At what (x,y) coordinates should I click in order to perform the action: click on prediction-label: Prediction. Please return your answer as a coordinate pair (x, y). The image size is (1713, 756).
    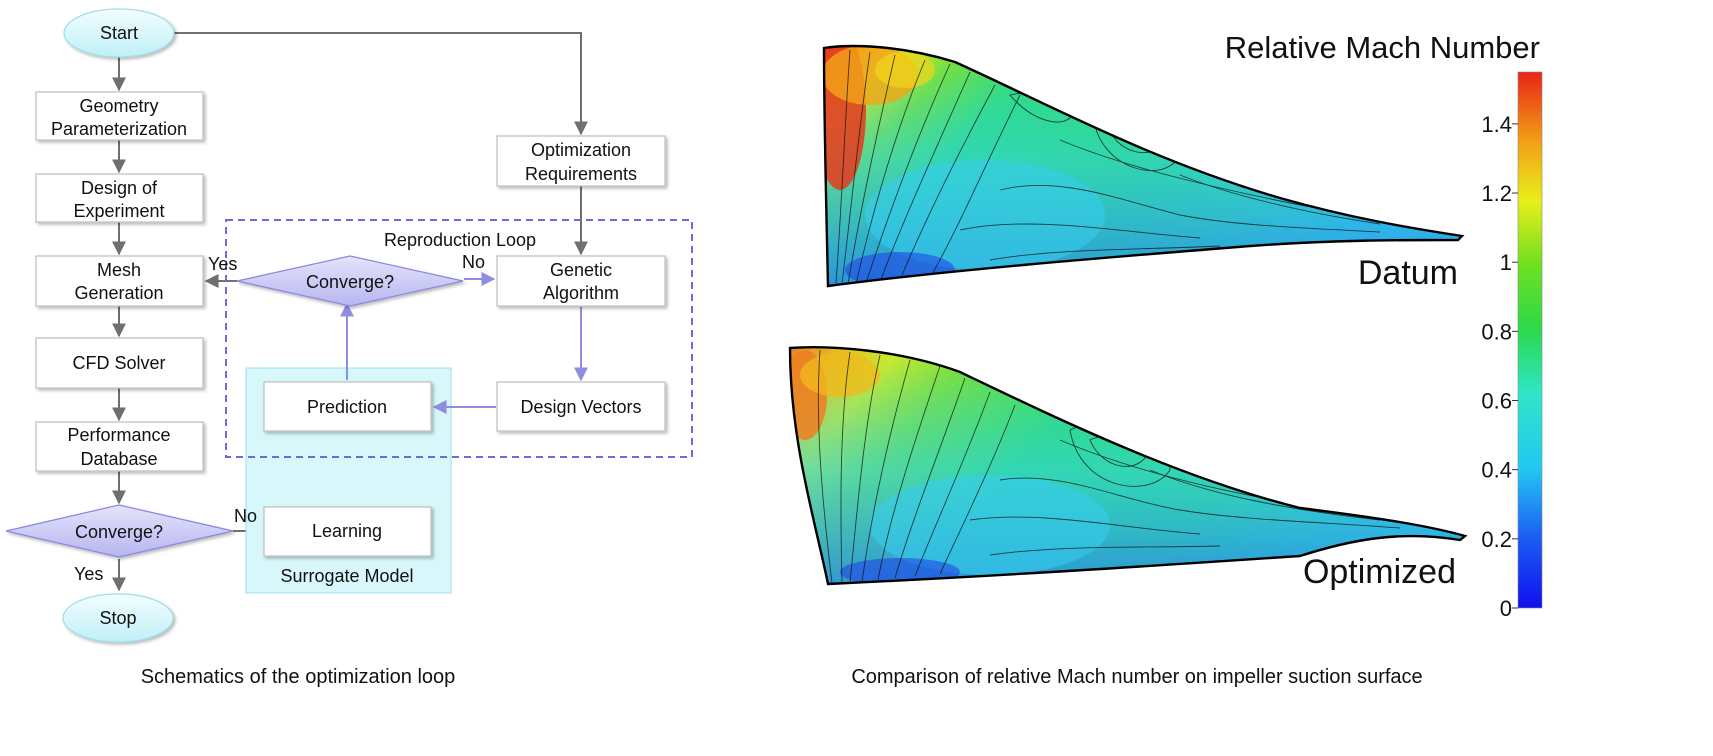
    Looking at the image, I should click on (347, 407).